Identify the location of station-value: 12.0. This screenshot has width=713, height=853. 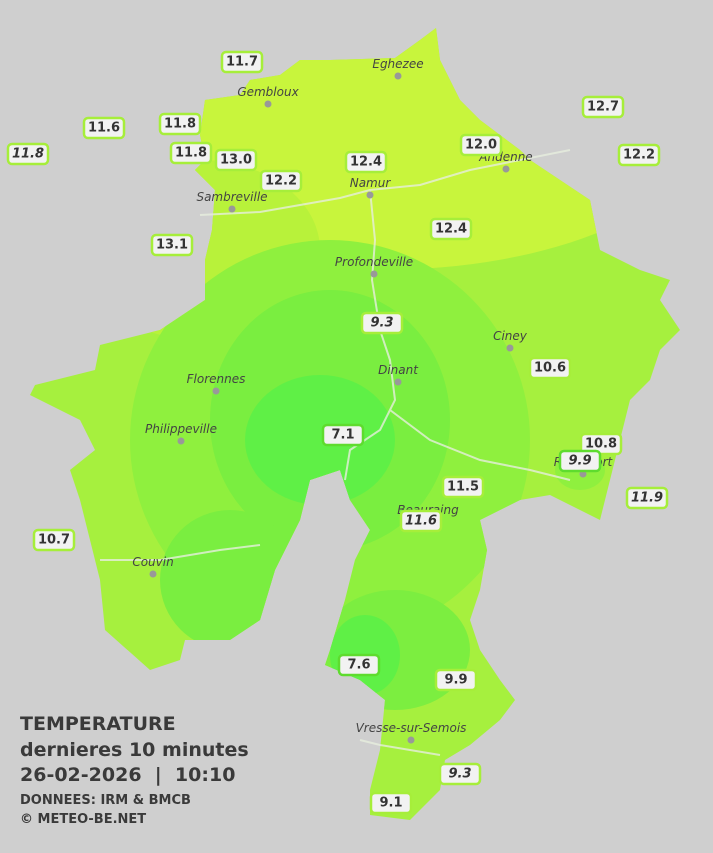
(481, 145).